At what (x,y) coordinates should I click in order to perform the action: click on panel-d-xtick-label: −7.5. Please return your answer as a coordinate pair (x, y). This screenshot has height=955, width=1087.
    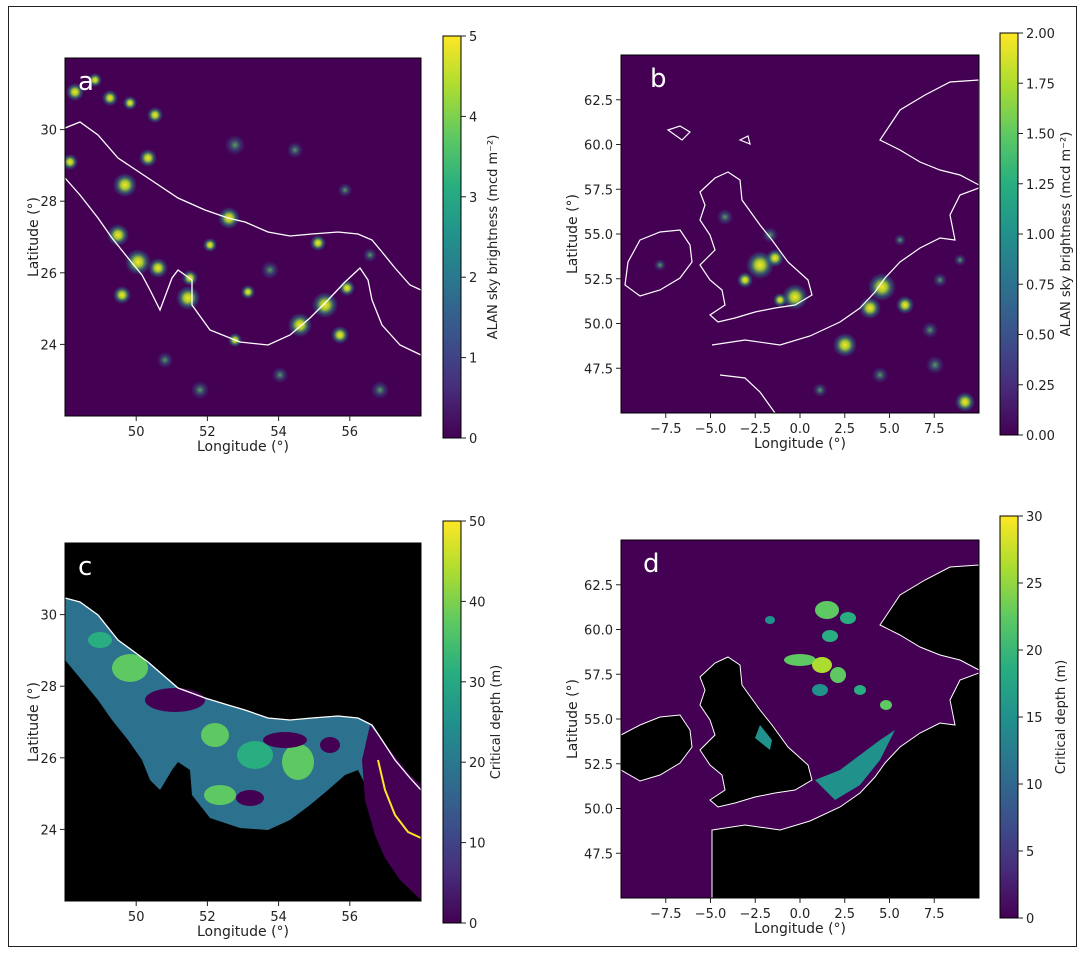
    Looking at the image, I should click on (666, 914).